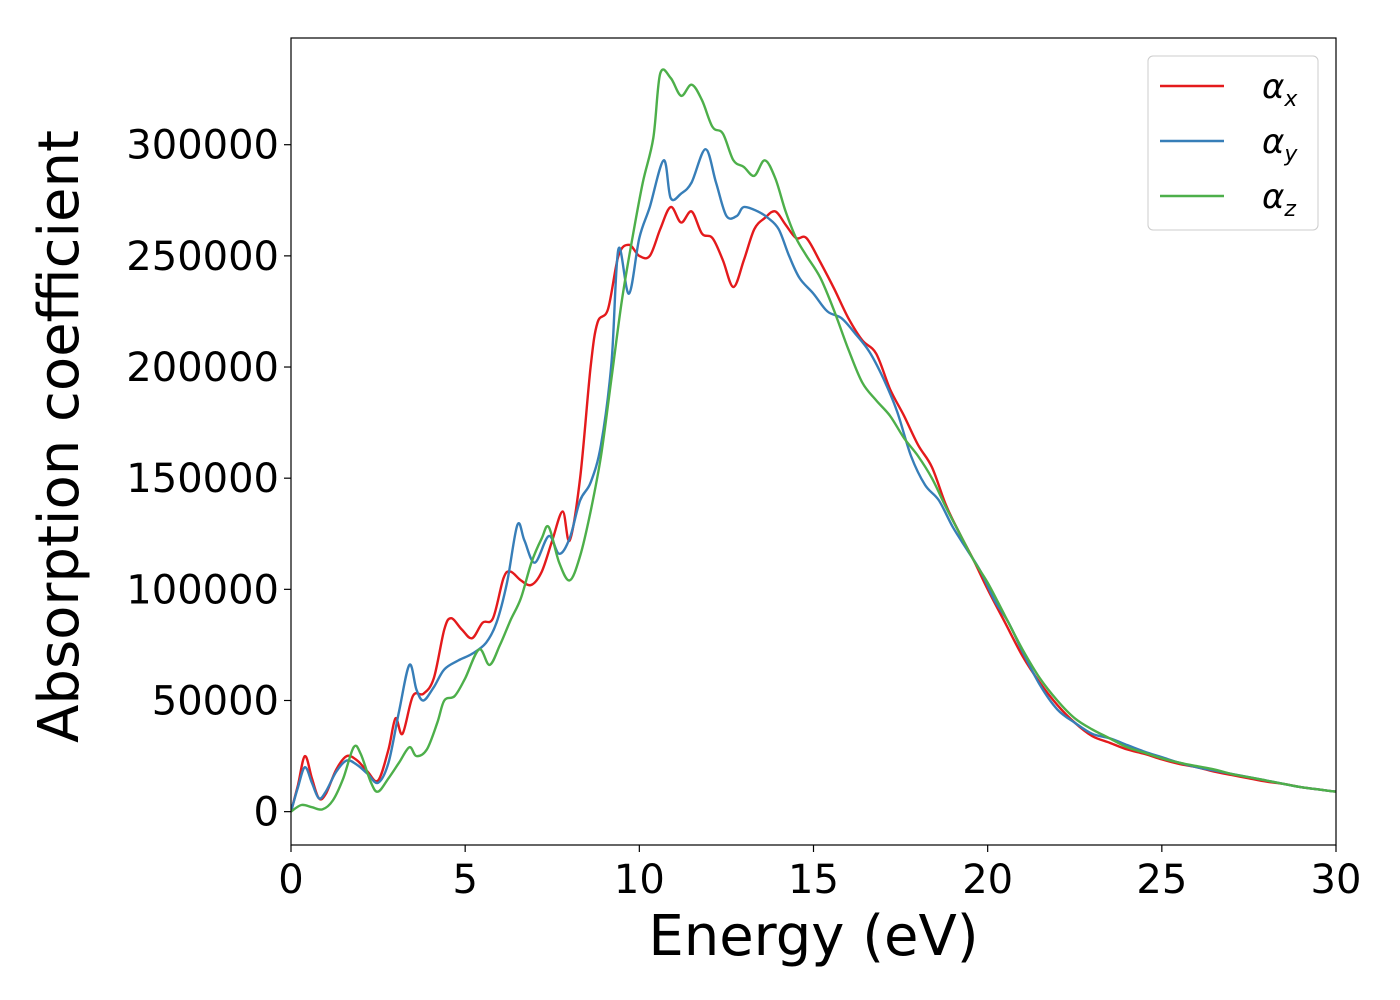 The image size is (1400, 1000). Describe the element at coordinates (639, 880) in the screenshot. I see `x-tick-label: 10` at that location.